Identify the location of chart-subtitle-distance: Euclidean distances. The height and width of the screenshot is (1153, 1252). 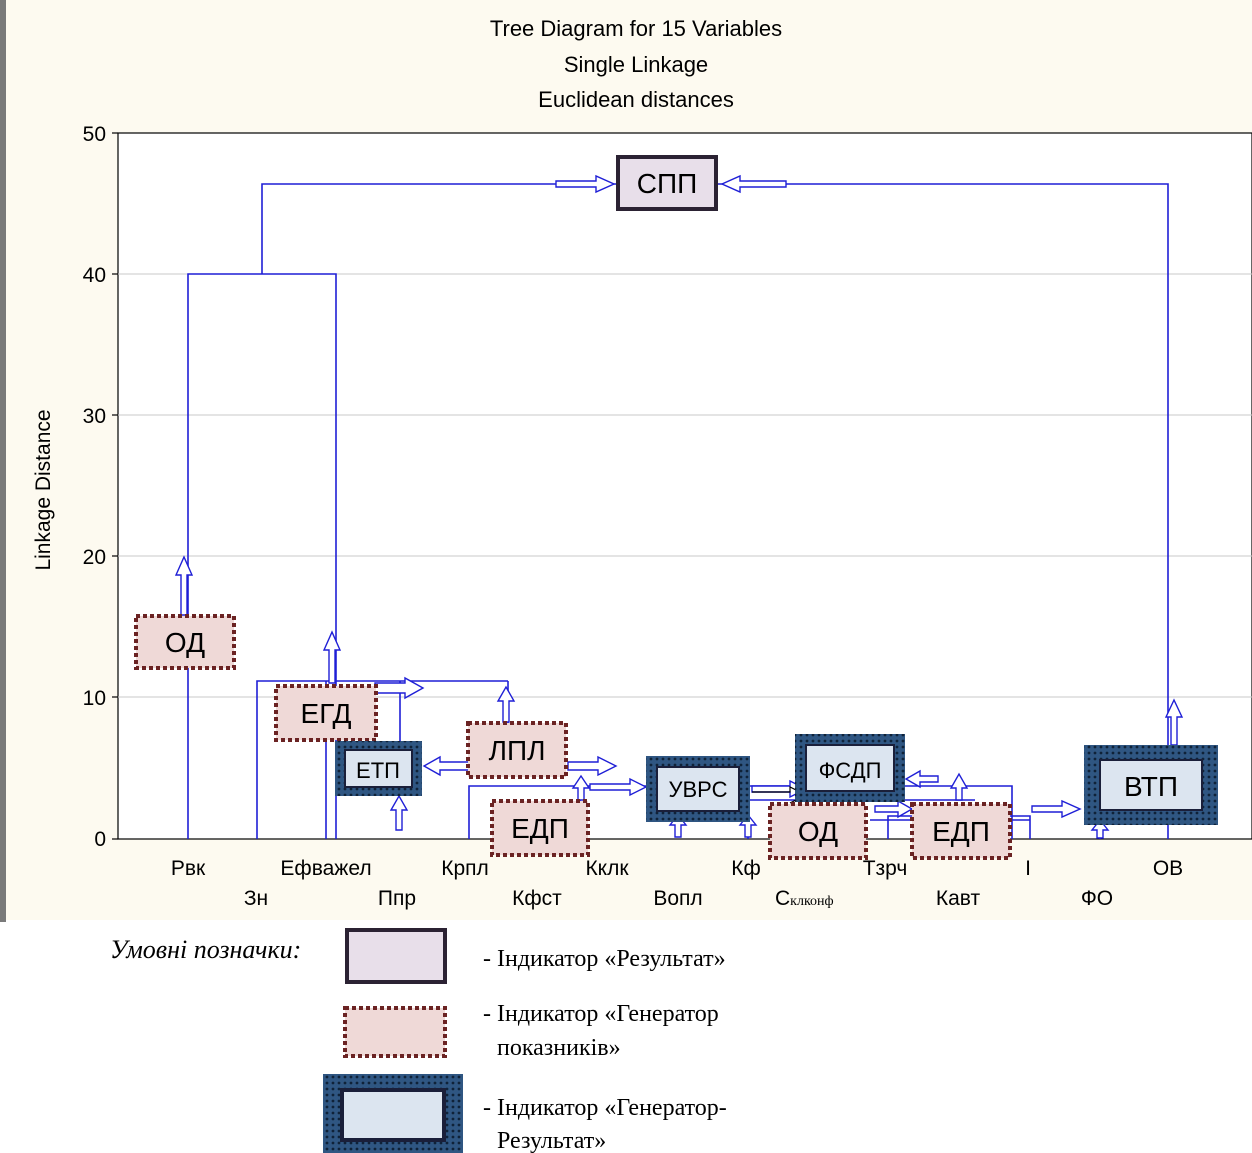
(636, 99).